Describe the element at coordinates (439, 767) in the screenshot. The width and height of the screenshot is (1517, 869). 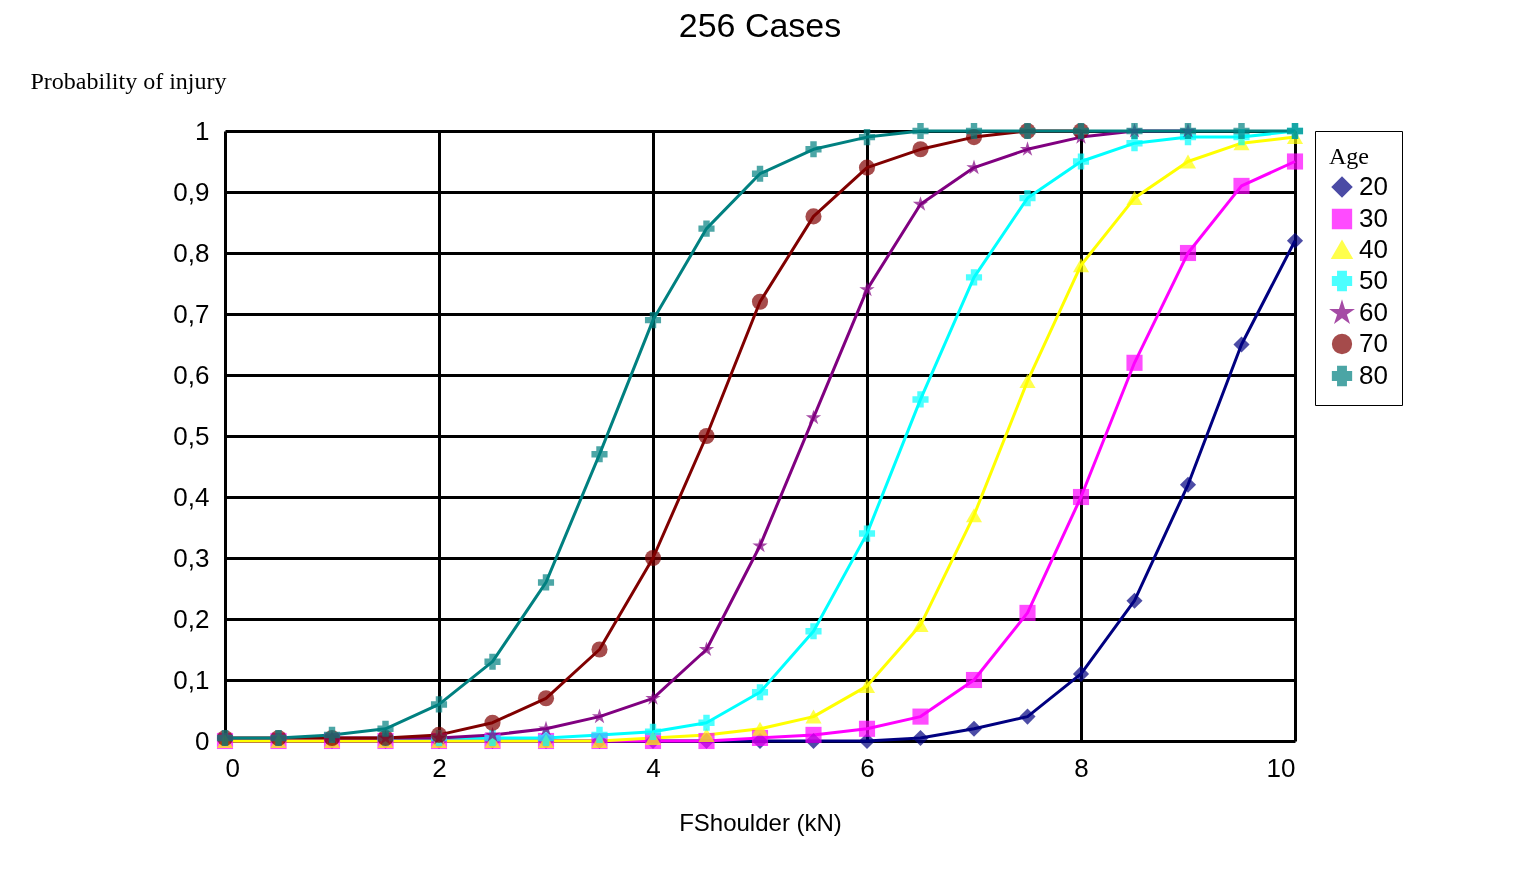
I see `x-tick-label: 2` at that location.